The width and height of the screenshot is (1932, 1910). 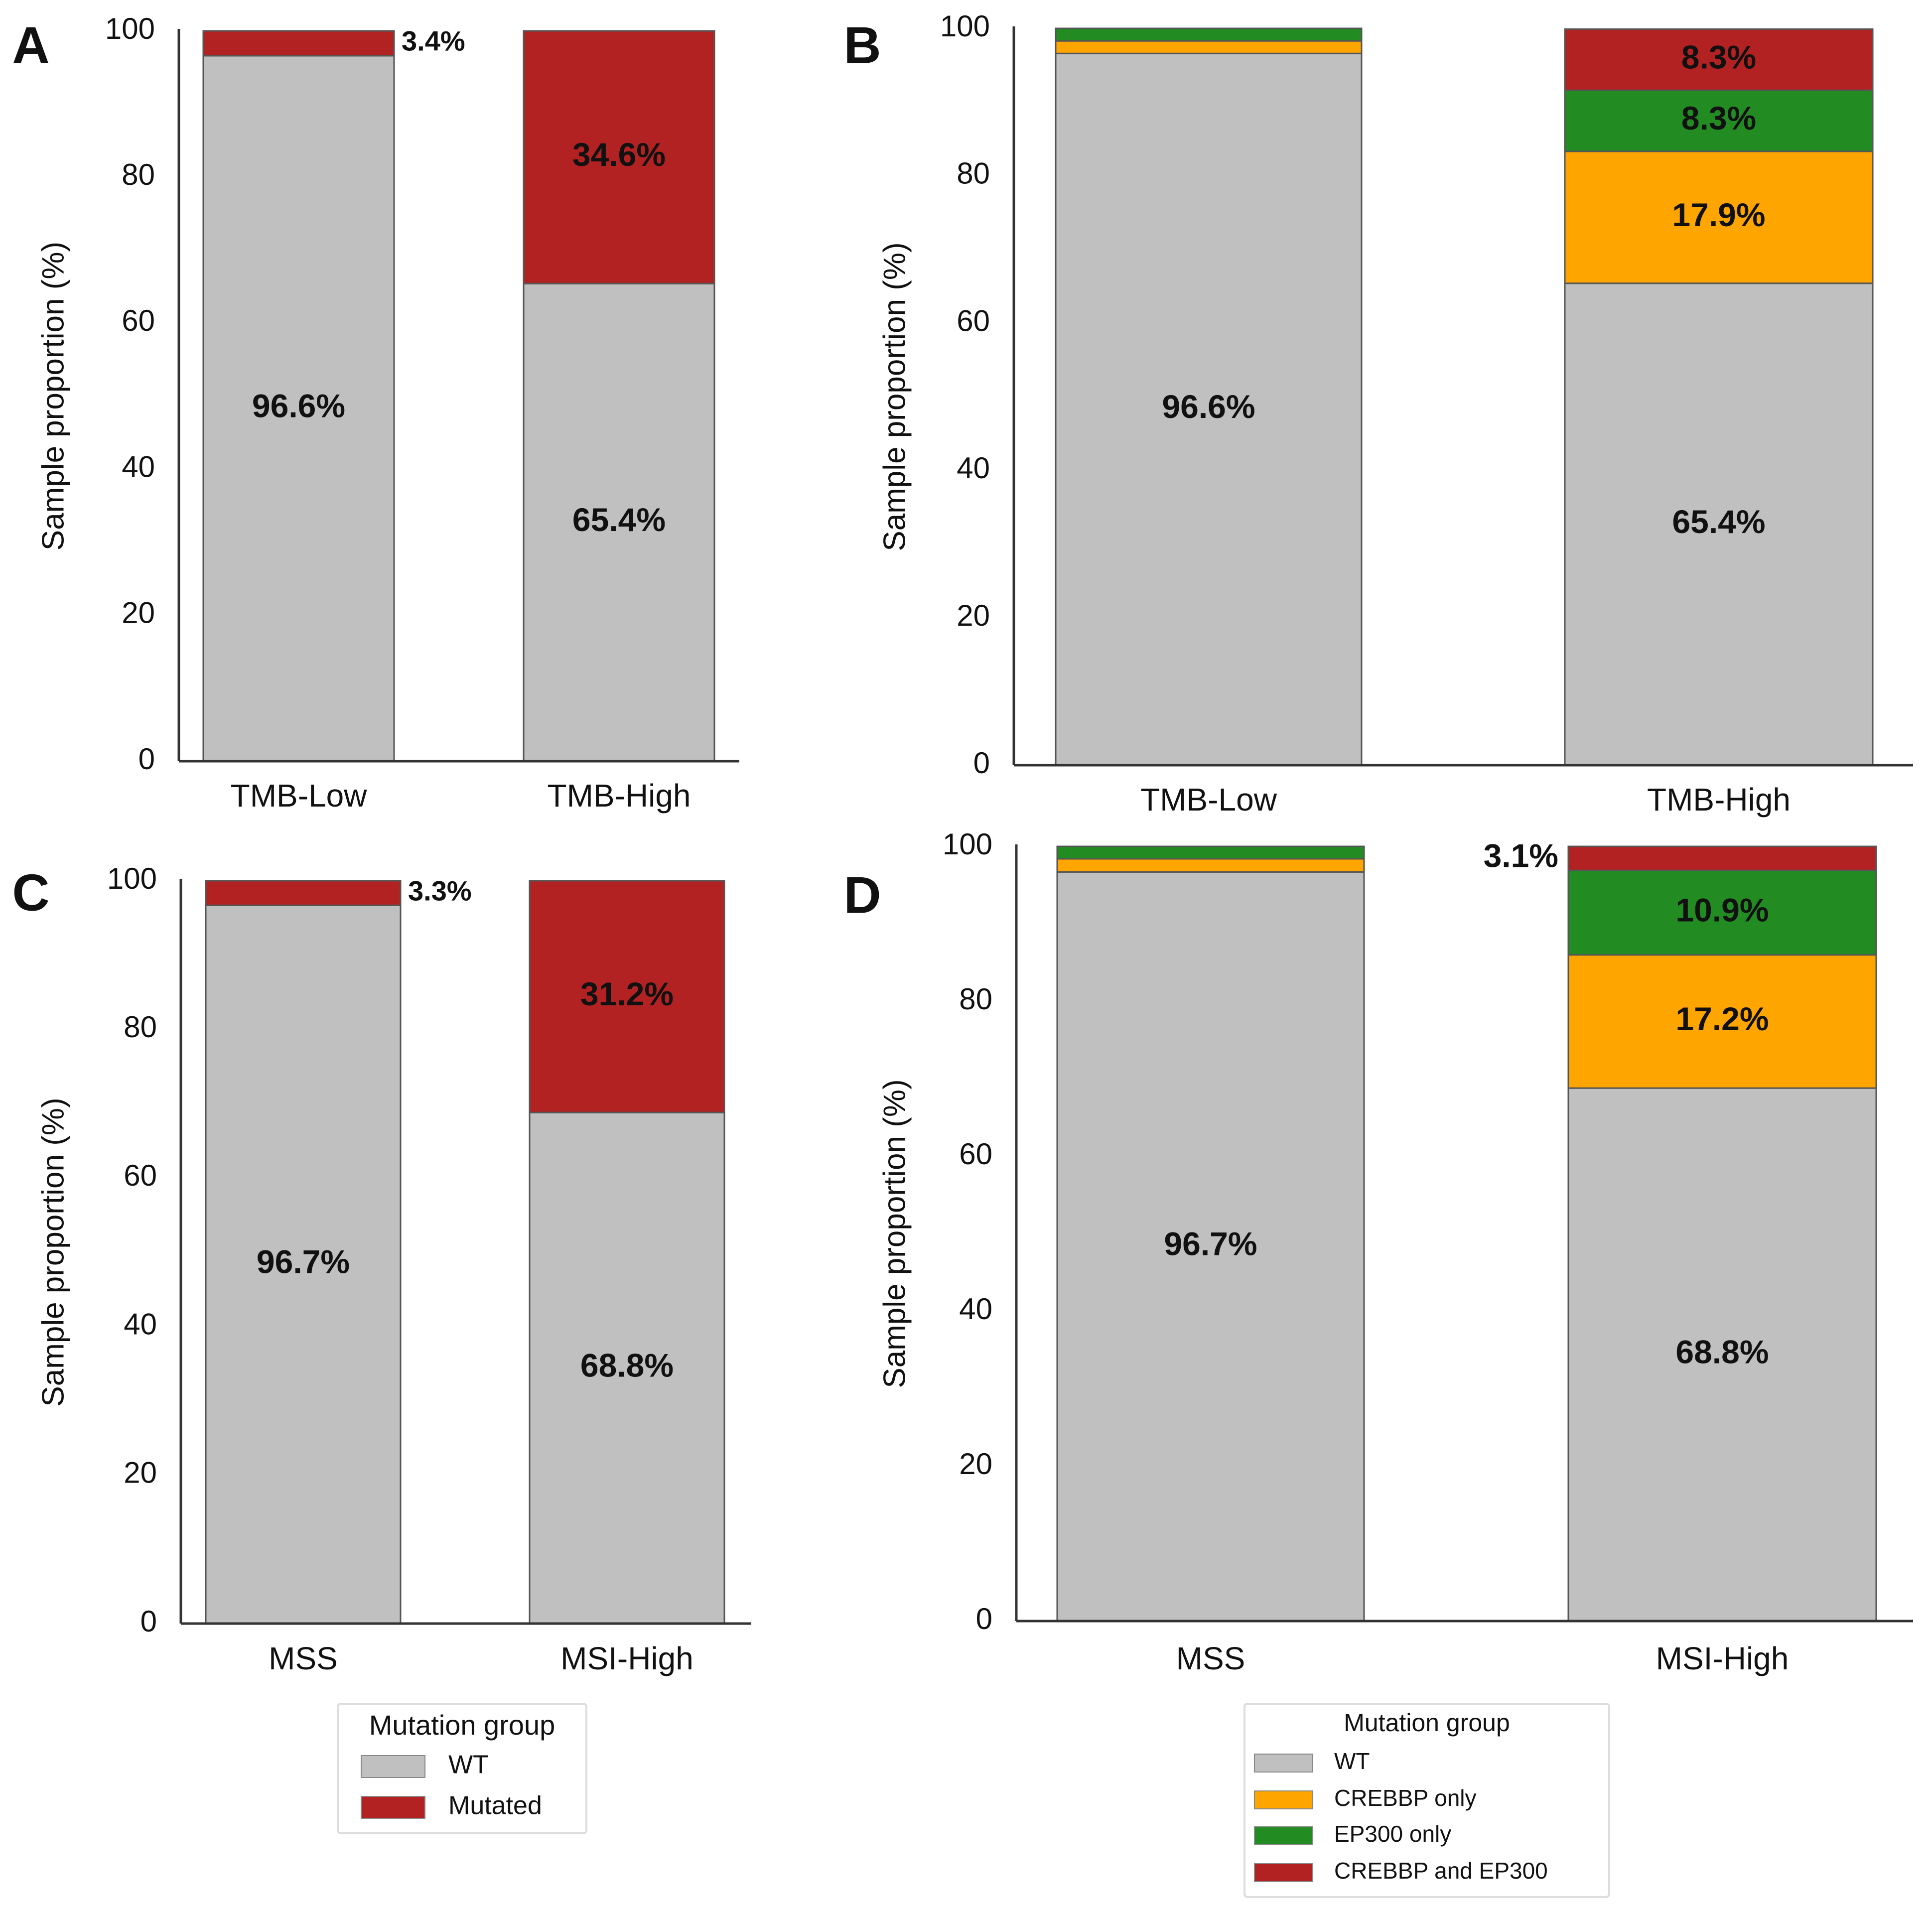 I want to click on panel-letter: A, so click(x=30, y=45).